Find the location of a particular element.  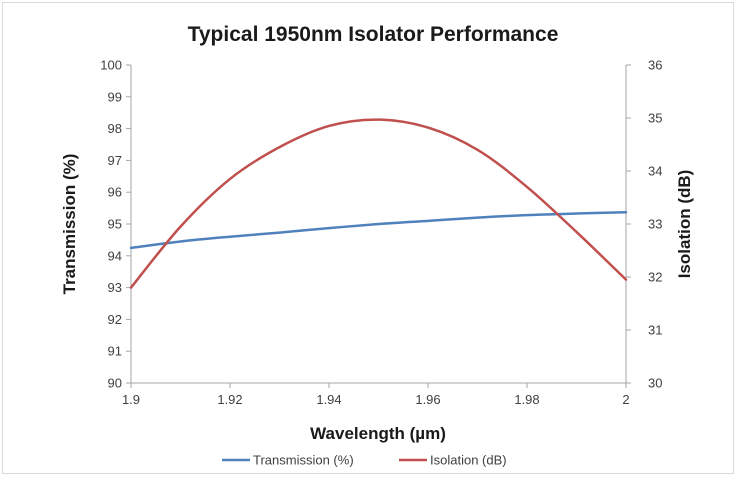

x-axis-title: Wavelength (µm) is located at coordinates (378, 433).